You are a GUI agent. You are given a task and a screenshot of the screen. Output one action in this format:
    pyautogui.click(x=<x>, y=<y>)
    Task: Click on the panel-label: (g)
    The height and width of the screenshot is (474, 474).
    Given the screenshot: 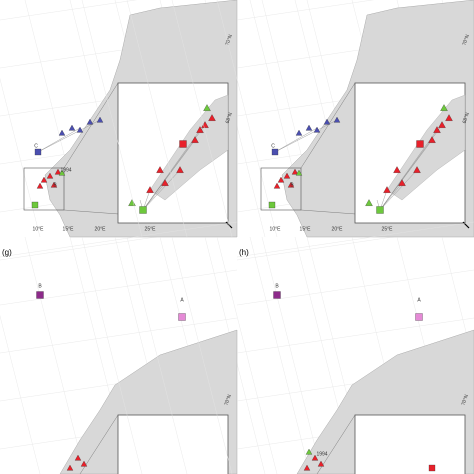 What is the action you would take?
    pyautogui.click(x=7, y=252)
    